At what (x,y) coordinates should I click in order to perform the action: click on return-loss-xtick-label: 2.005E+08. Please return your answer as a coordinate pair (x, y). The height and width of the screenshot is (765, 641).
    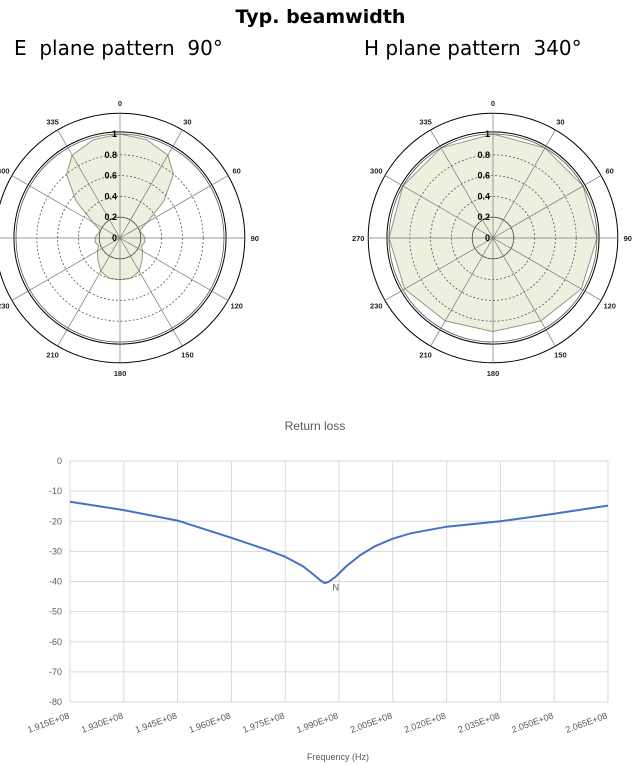
    Looking at the image, I should click on (371, 722).